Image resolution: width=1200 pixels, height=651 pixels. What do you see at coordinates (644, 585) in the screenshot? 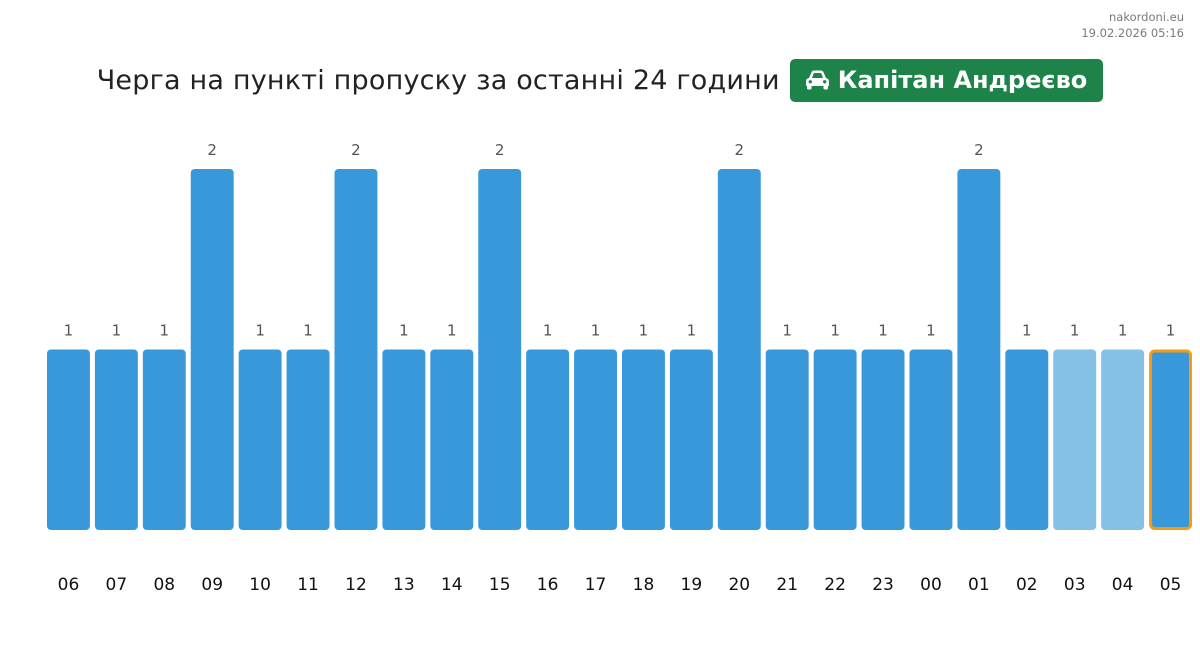
I see `x-tick-18: 18` at bounding box center [644, 585].